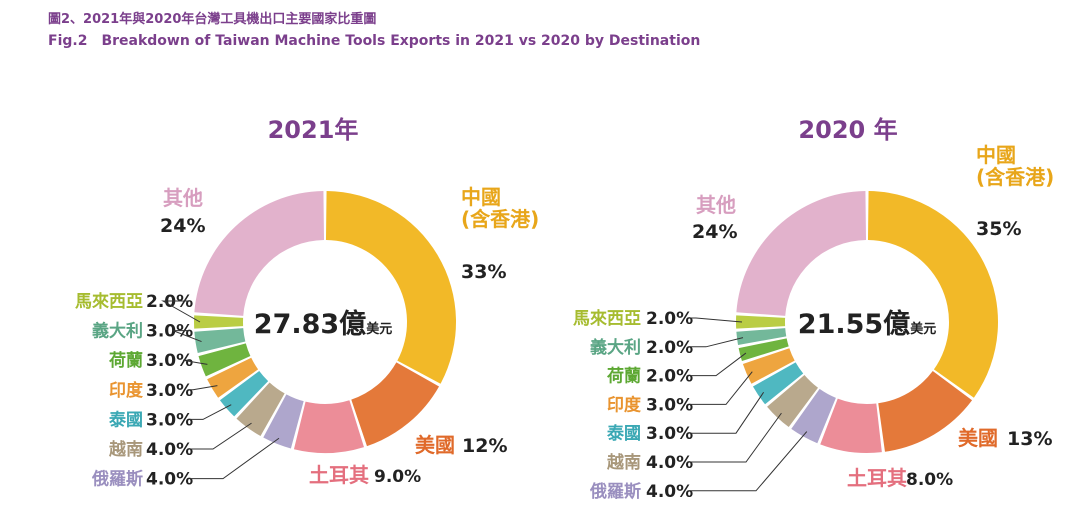 This screenshot has width=1074, height=514. Describe the element at coordinates (998, 229) in the screenshot. I see `label-pct-中國(含香港): 35%` at that location.